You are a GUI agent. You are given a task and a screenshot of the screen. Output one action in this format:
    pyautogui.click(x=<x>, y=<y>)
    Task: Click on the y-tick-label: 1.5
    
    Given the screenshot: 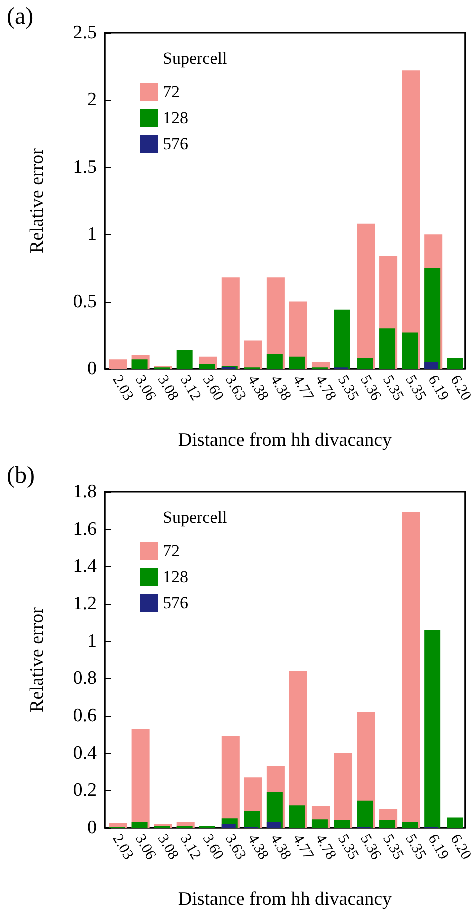 What is the action you would take?
    pyautogui.click(x=85, y=167)
    